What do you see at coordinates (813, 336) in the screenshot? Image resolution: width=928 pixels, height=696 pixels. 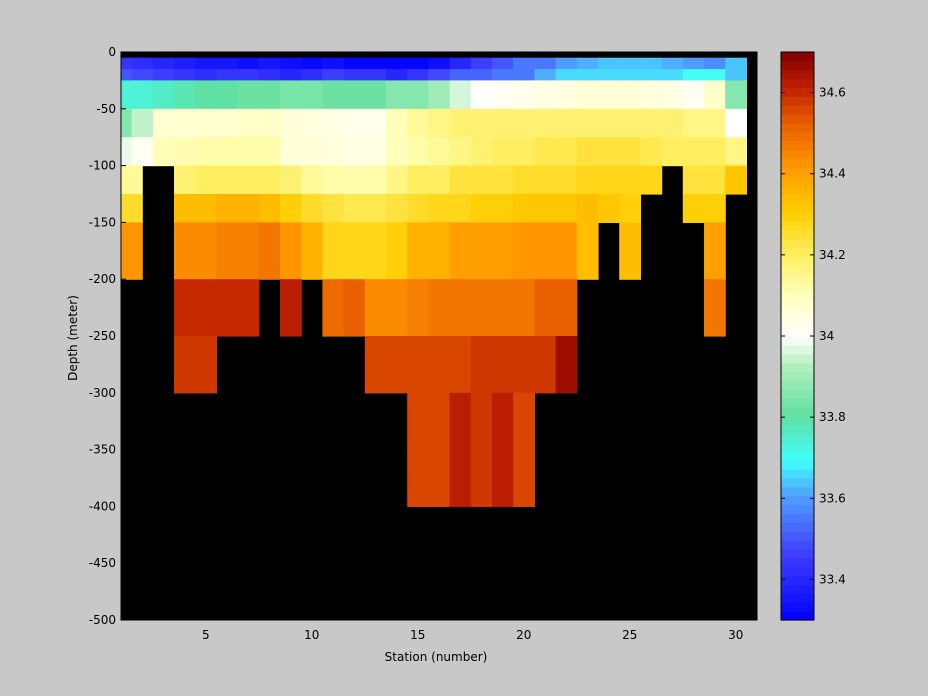 I see `colorbar: 33.4 33.6 33.8 34 34.2 34.4 34.6` at bounding box center [813, 336].